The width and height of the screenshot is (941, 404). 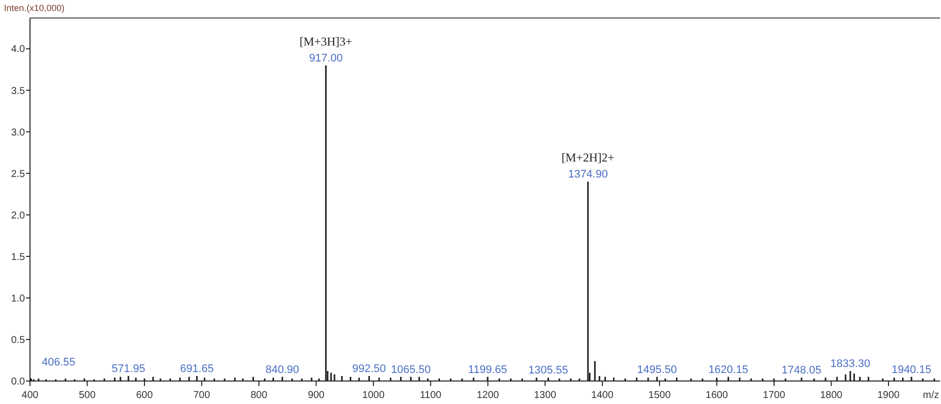 What do you see at coordinates (197, 369) in the screenshot?
I see `annotation: 691.65` at bounding box center [197, 369].